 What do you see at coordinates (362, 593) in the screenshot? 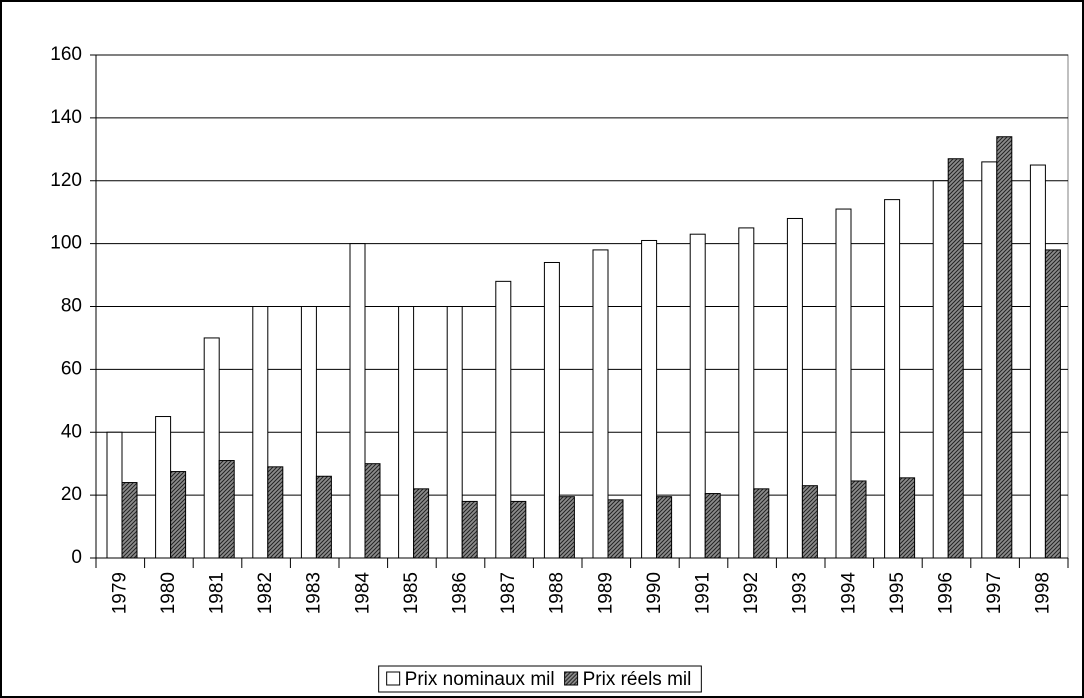
I see `x-tick-label: 1984` at bounding box center [362, 593].